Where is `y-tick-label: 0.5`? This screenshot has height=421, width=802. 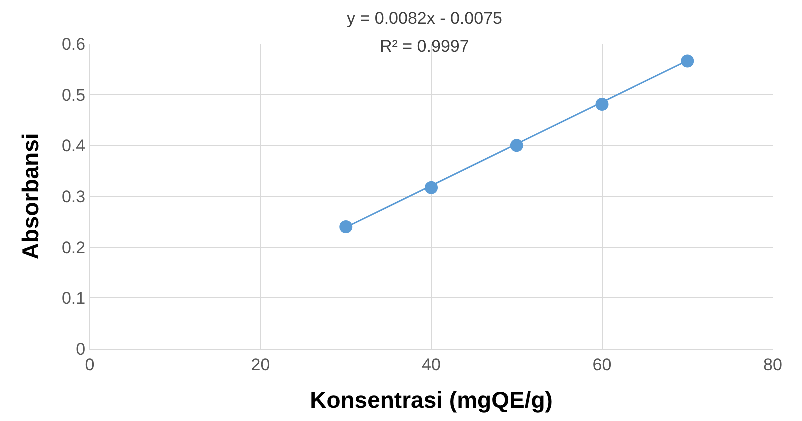
y-tick-label: 0.5 is located at coordinates (74, 95).